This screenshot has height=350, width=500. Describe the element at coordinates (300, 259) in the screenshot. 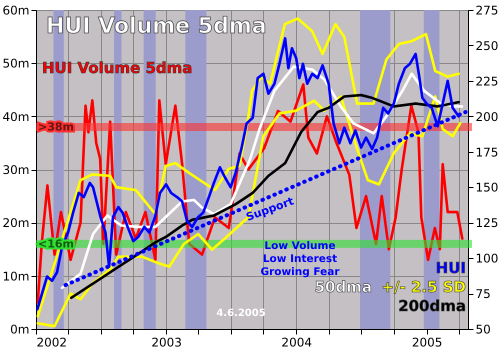

I see `annotation: Low Volume Low Interest Growing Fear` at that location.